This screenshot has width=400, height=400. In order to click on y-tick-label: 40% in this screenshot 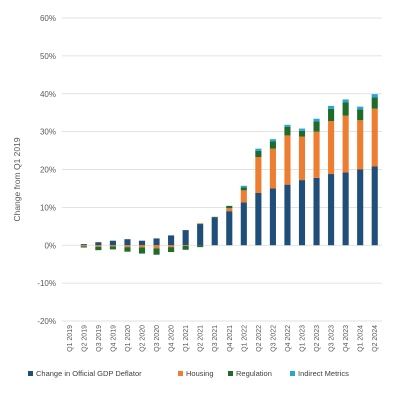, I will do `click(48, 94)`.